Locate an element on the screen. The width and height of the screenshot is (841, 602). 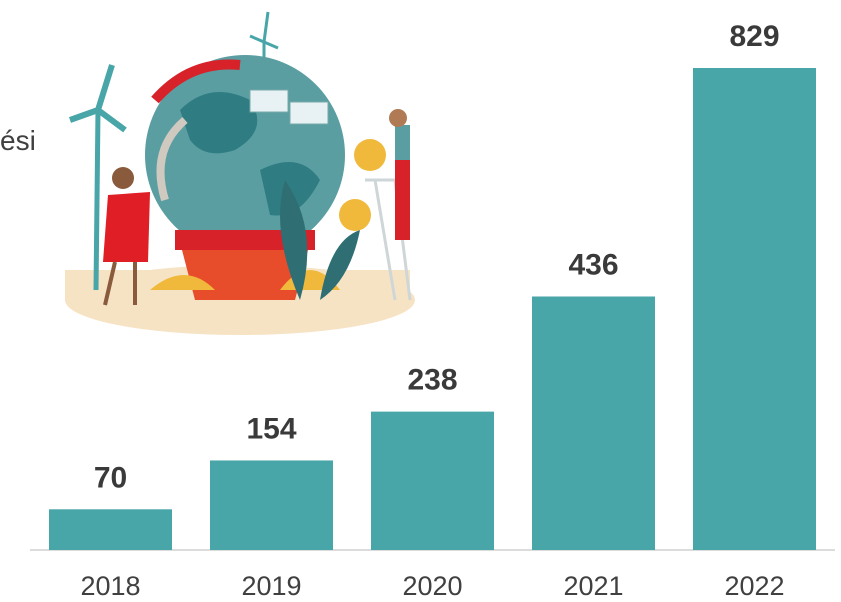
x-tick-label: 2019 is located at coordinates (271, 586).